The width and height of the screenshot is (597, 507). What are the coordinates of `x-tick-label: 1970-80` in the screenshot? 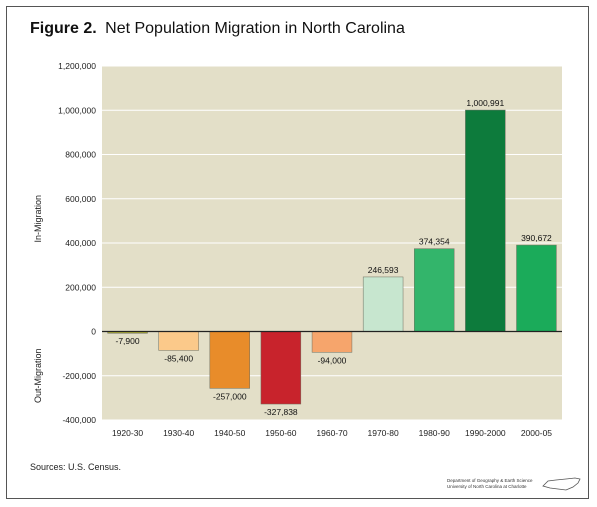 It's located at (383, 433).